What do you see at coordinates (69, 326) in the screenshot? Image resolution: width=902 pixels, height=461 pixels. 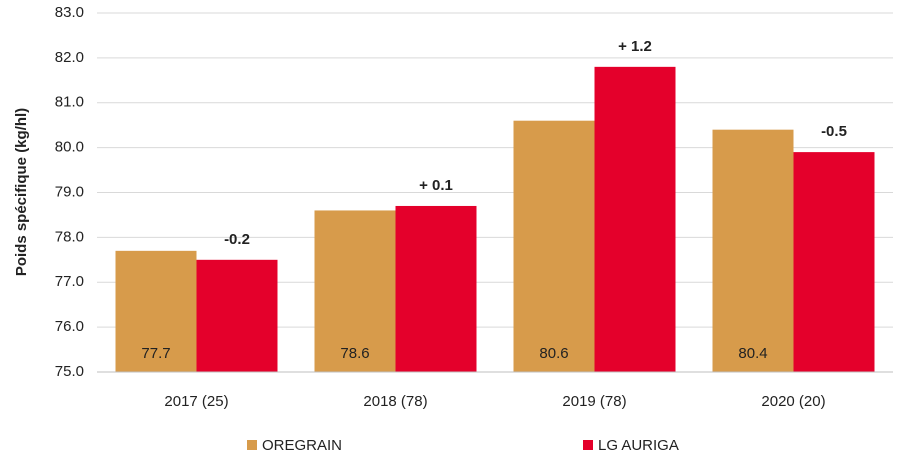 I see `y-tick-label: 76.0` at bounding box center [69, 326].